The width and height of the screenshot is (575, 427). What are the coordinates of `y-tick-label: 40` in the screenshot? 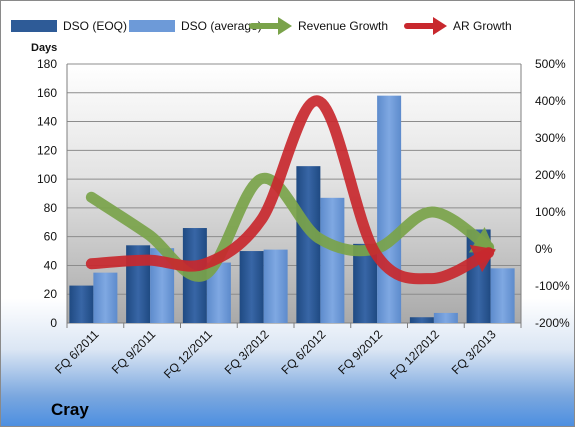 It's located at (51, 265).